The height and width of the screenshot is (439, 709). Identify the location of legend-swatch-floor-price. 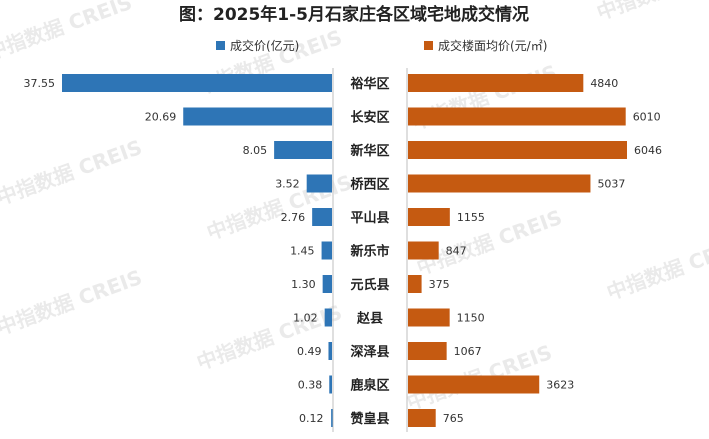
(428, 45).